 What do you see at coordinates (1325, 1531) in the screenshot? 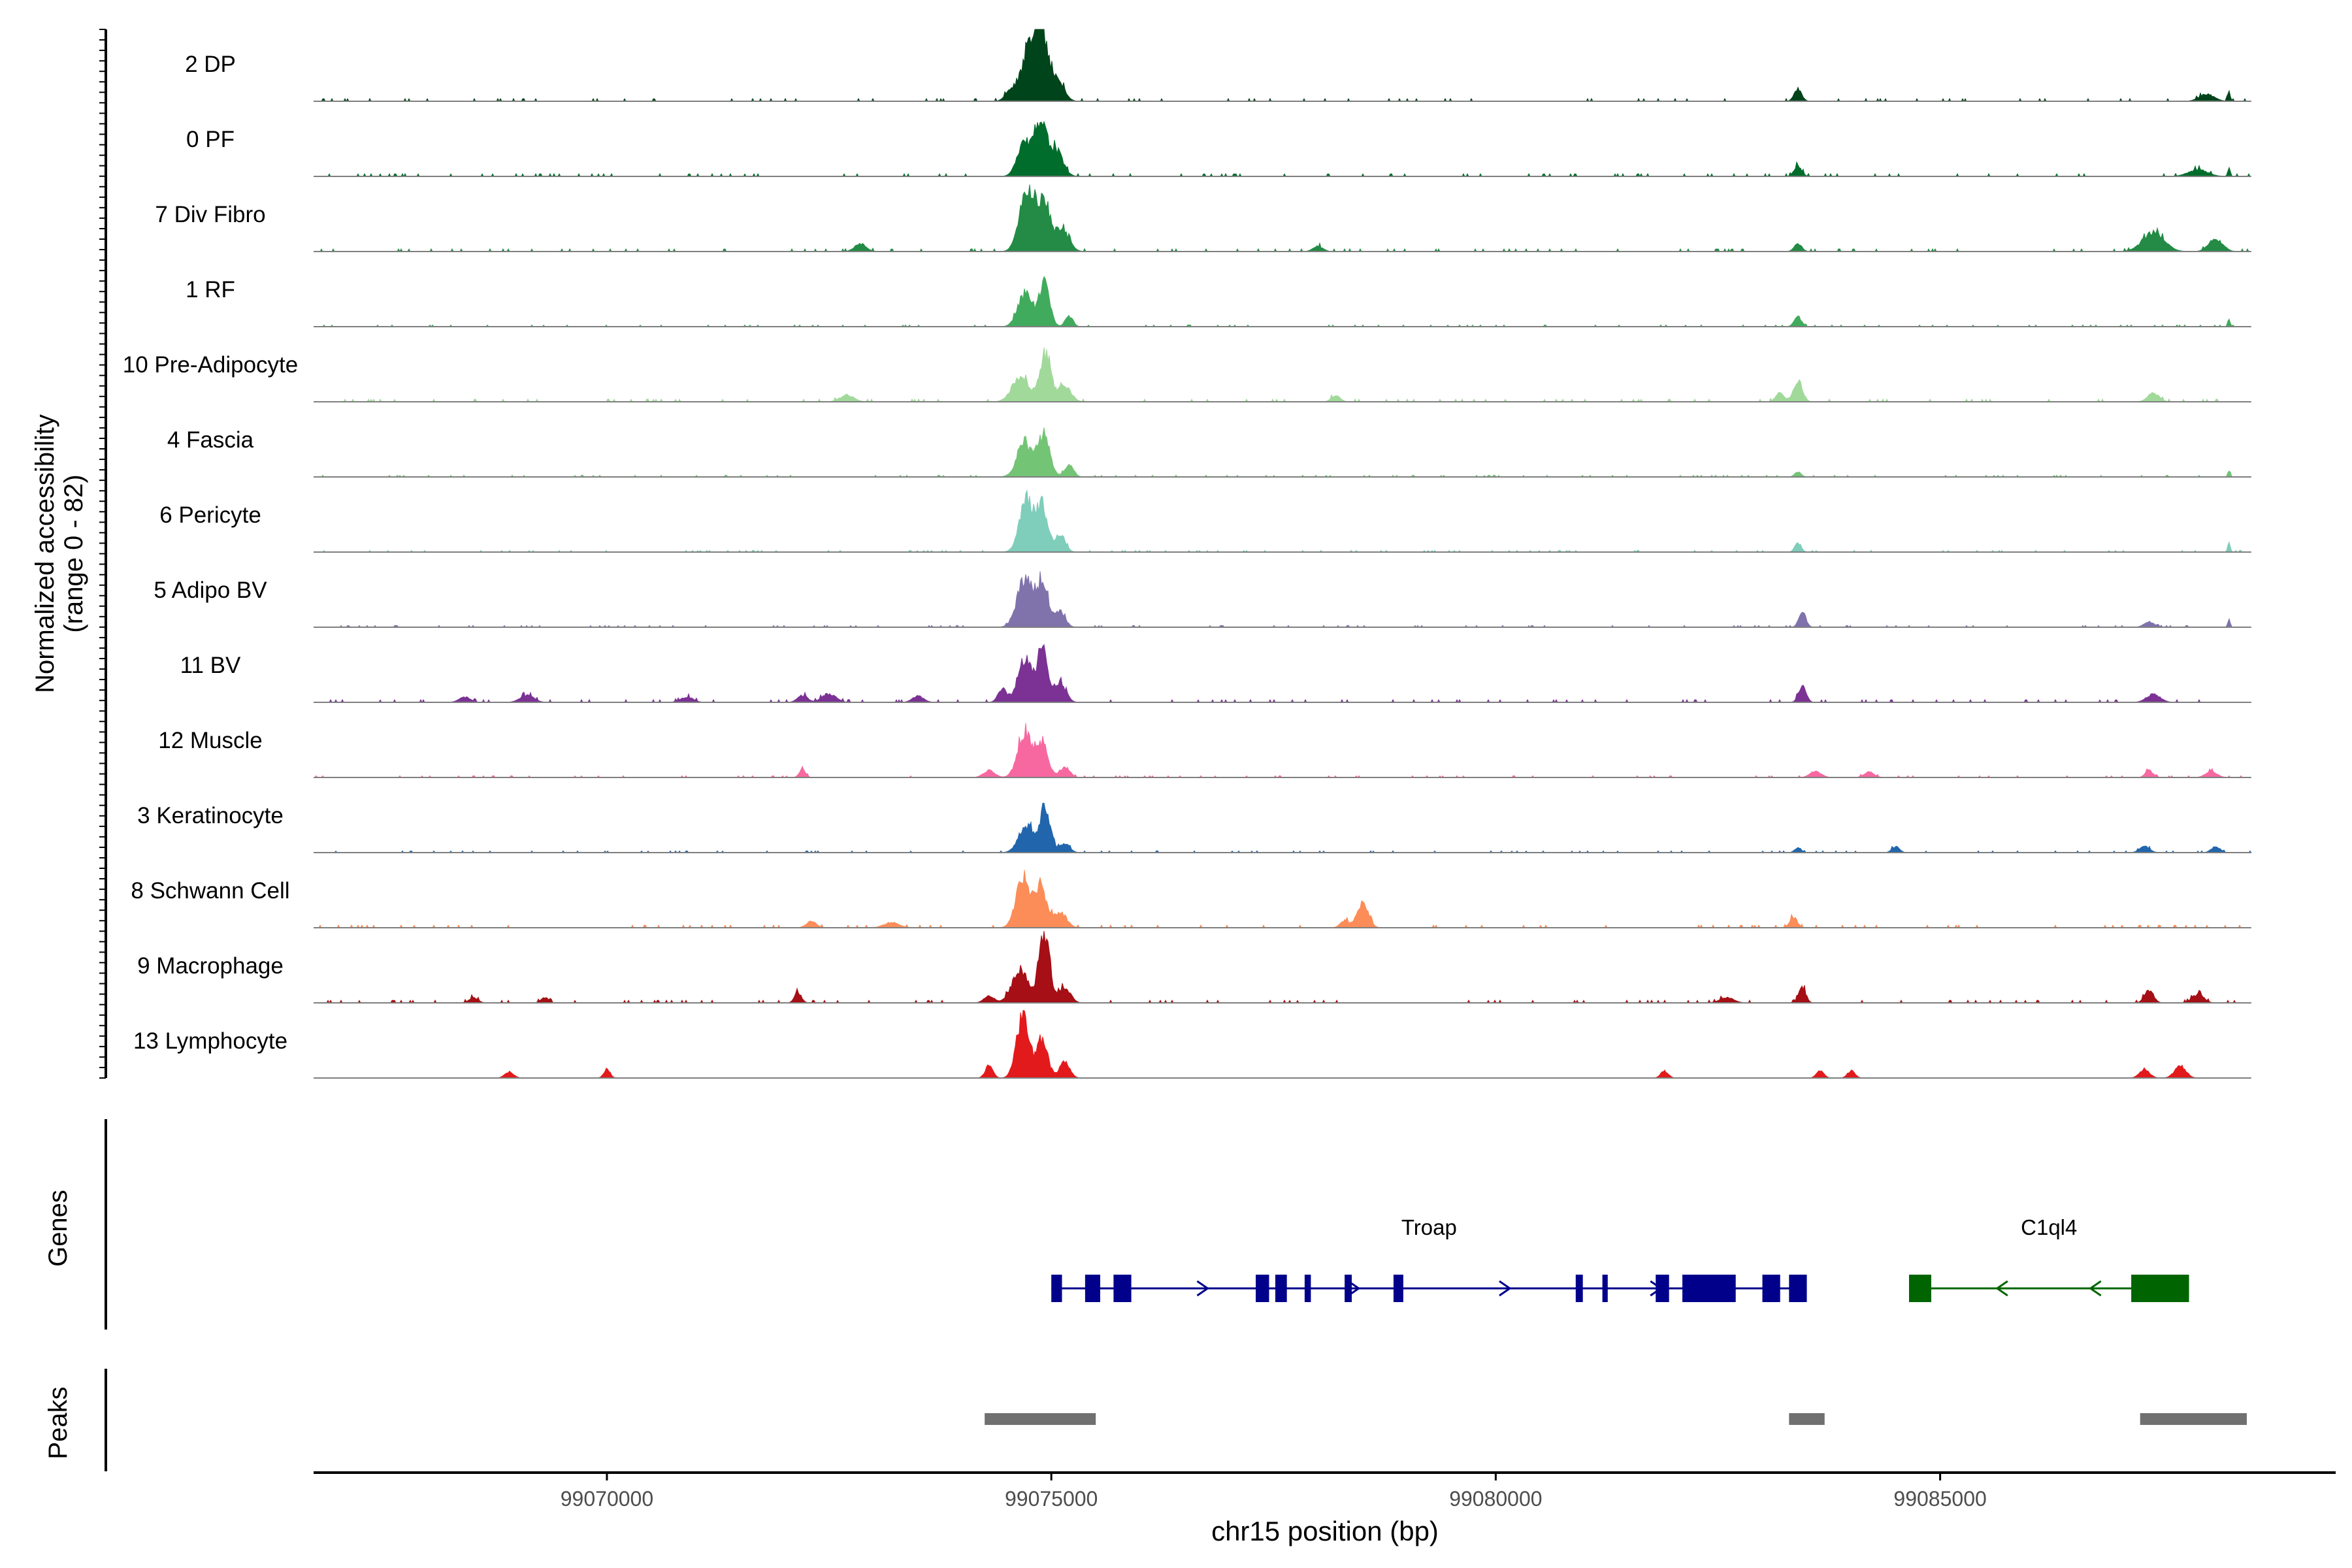
I see `x-axis-label: chr15 position (bp)` at bounding box center [1325, 1531].